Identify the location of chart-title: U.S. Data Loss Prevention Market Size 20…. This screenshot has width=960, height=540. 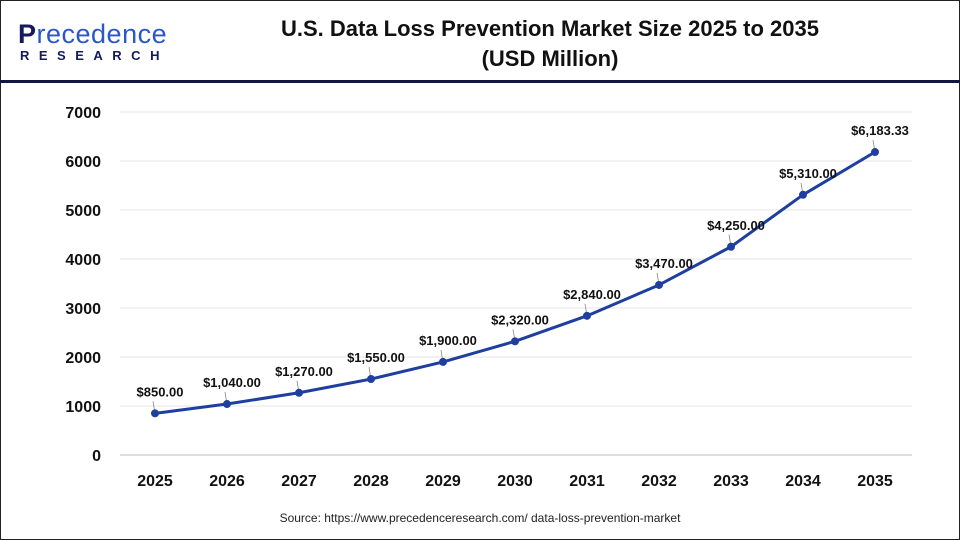
(550, 44).